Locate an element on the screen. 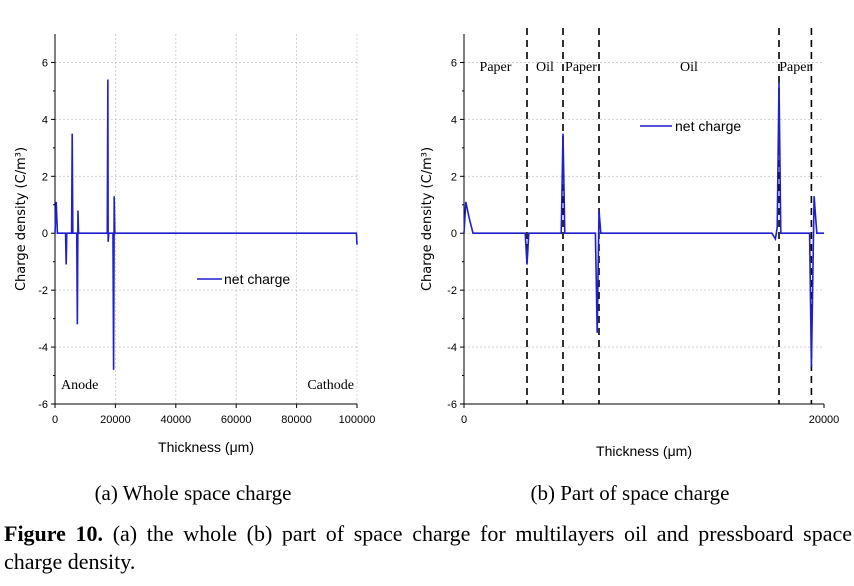 This screenshot has height=586, width=854. x-tick-label: 80000 is located at coordinates (296, 420).